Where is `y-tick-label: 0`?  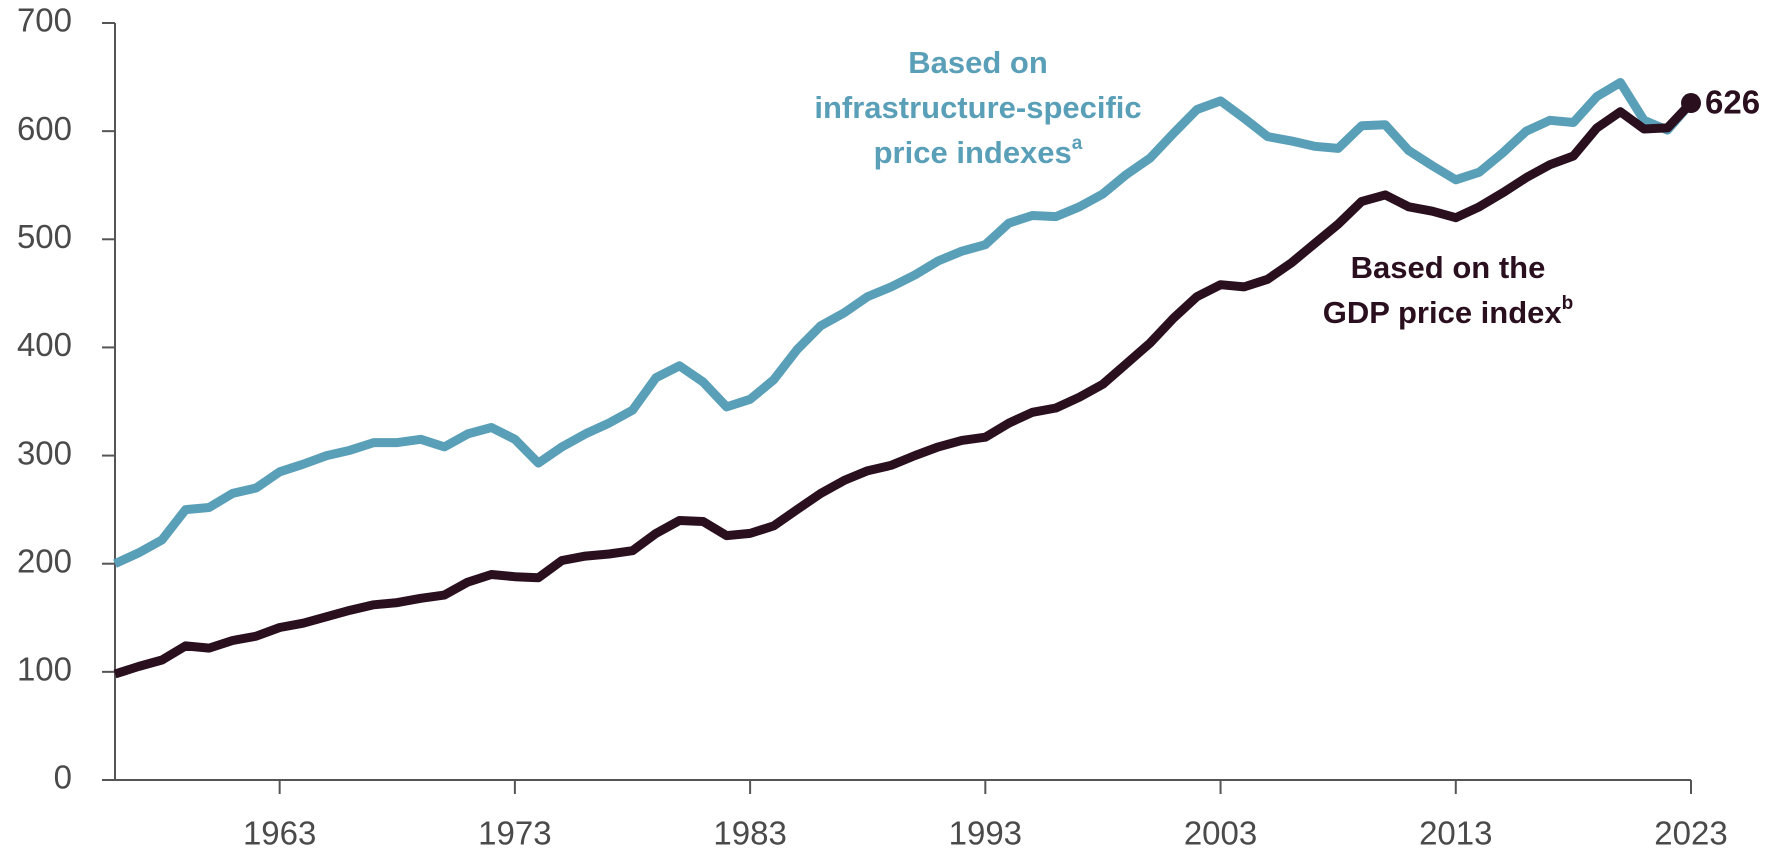
y-tick-label: 0 is located at coordinates (63, 777).